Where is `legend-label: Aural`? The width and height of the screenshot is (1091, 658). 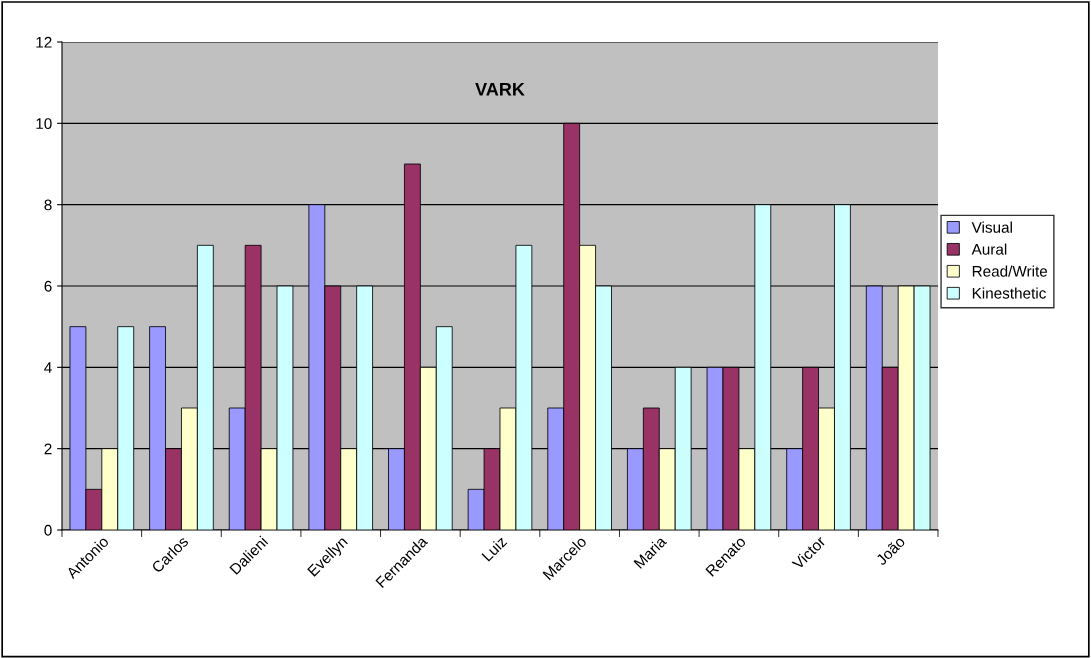
legend-label: Aural is located at coordinates (989, 249).